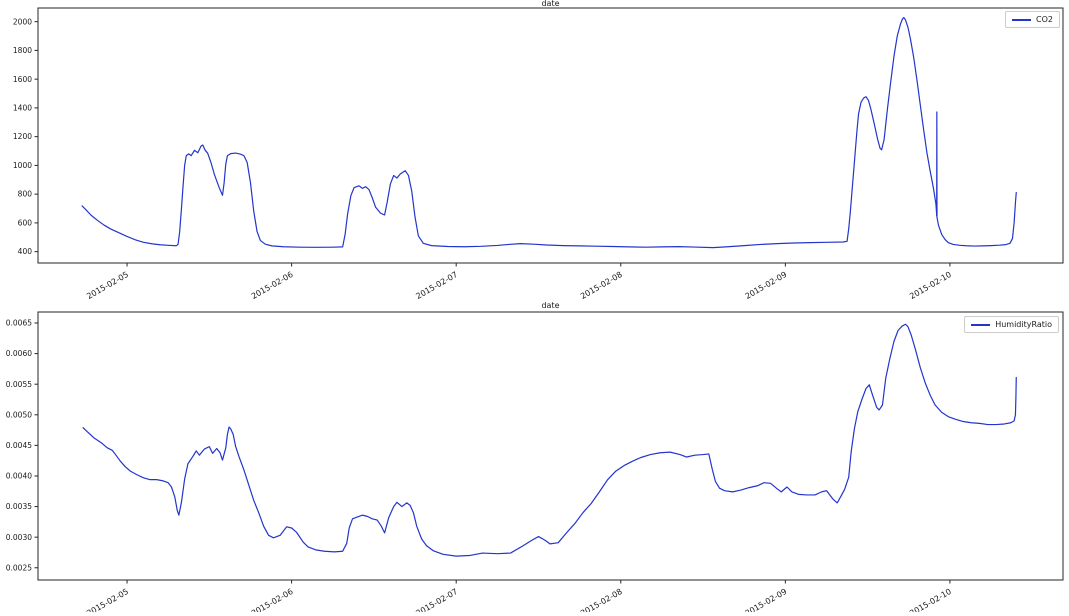 This screenshot has height=616, width=1069. What do you see at coordinates (22, 21) in the screenshot?
I see `y-tick-label: 2000` at bounding box center [22, 21].